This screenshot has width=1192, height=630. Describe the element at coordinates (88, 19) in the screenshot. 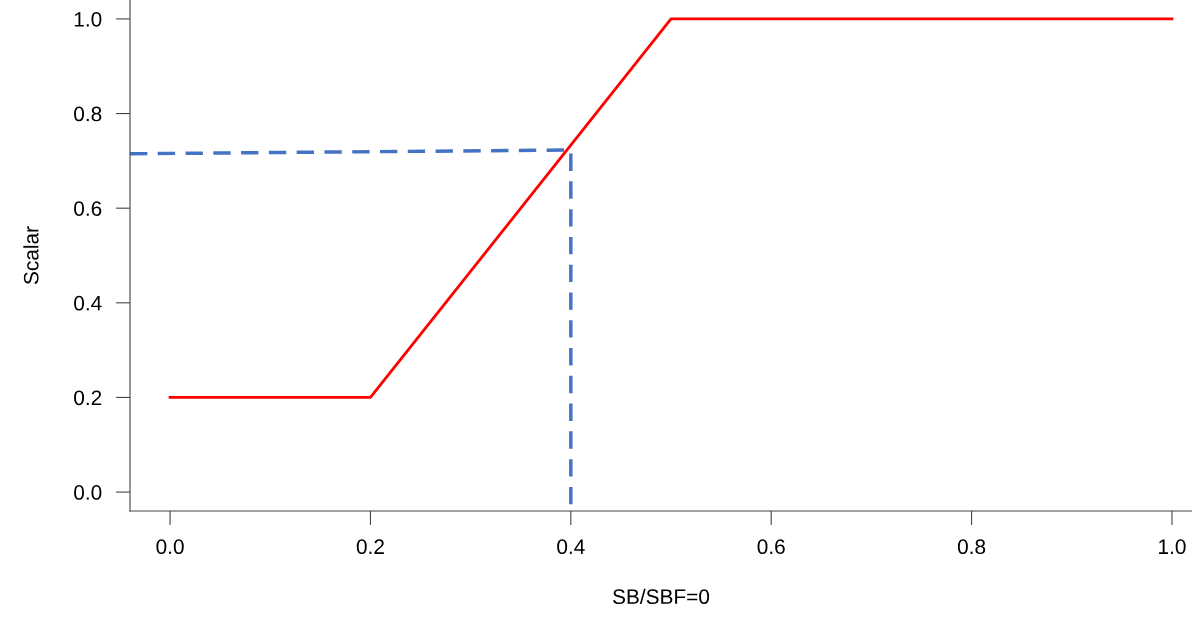

I see `y-tick-label: 1.0` at that location.